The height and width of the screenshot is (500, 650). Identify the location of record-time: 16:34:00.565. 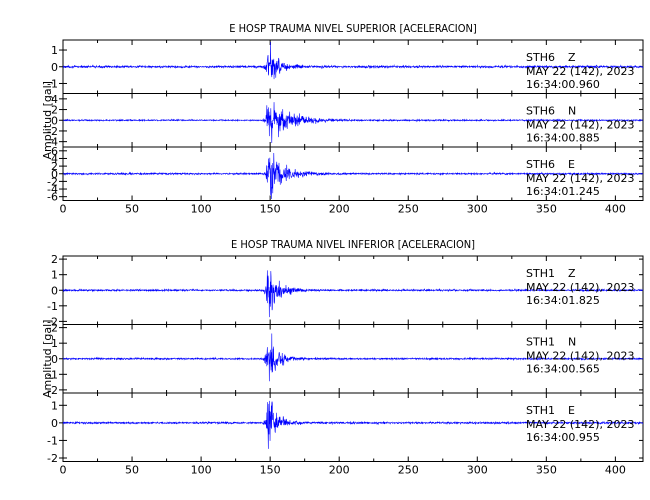
(563, 369).